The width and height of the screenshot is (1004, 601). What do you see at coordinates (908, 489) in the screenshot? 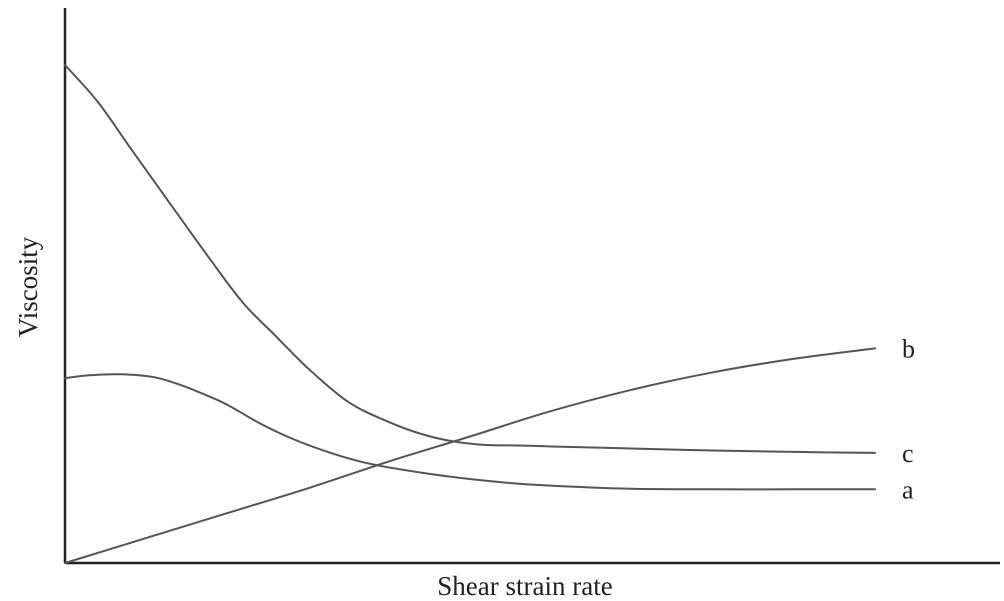
I see `series-label-a: a` at bounding box center [908, 489].